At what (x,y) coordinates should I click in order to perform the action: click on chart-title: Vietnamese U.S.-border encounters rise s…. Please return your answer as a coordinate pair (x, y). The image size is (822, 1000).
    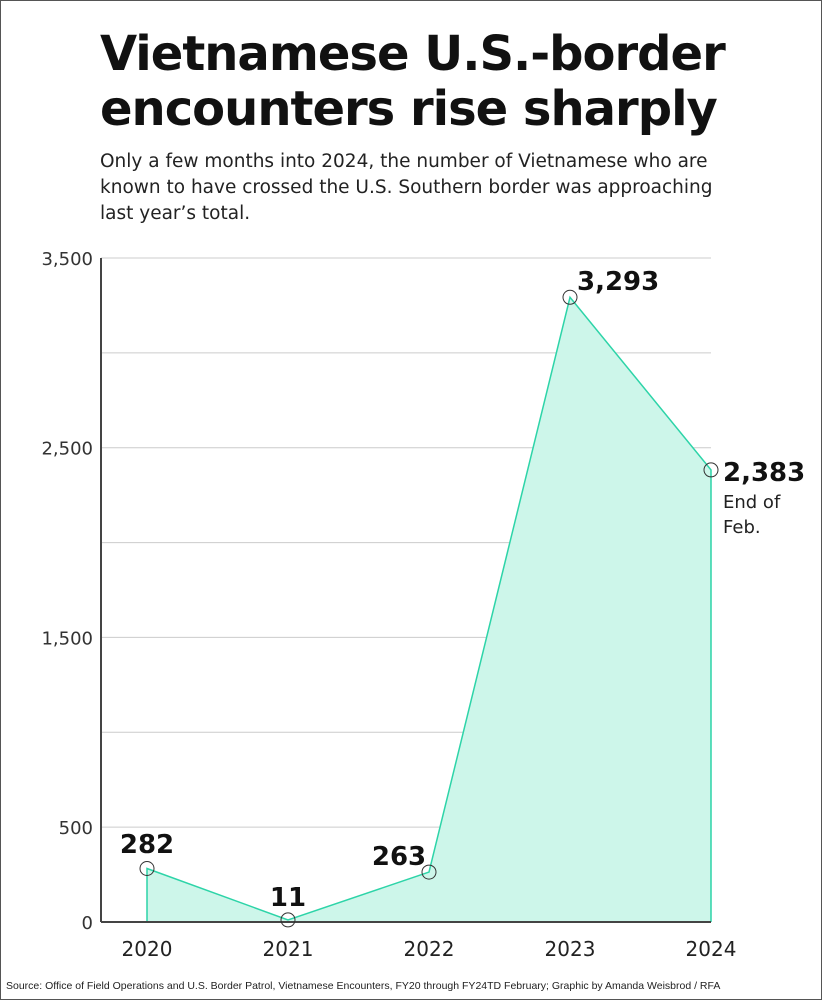
    Looking at the image, I should click on (413, 81).